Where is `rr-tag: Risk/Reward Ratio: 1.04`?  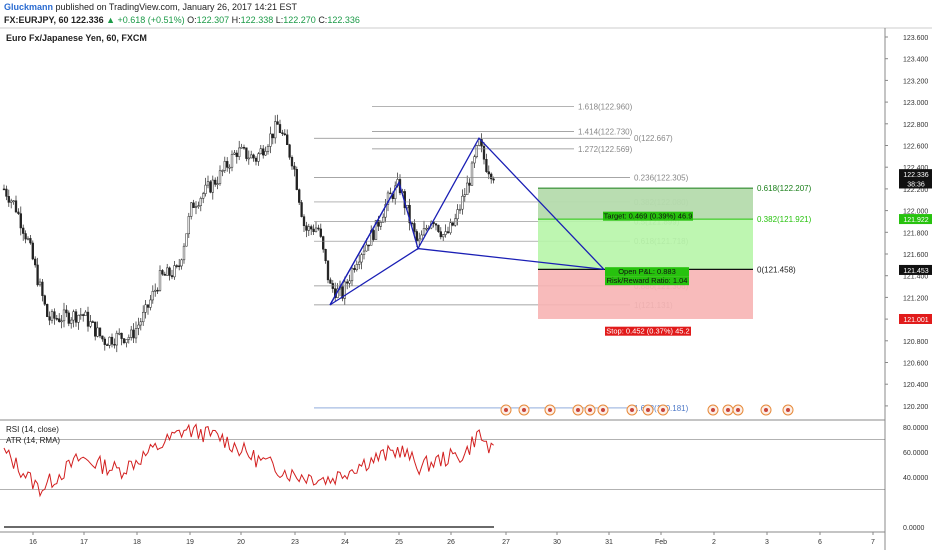 rr-tag: Risk/Reward Ratio: 1.04 is located at coordinates (647, 281).